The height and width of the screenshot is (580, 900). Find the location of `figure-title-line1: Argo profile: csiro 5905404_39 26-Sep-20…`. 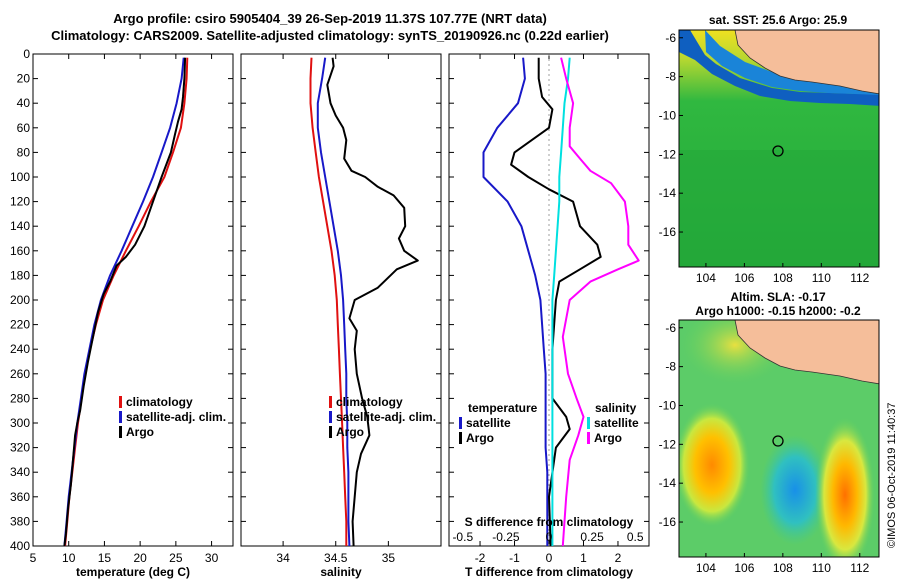

figure-title-line1: Argo profile: csiro 5905404_39 26-Sep-20… is located at coordinates (330, 18).